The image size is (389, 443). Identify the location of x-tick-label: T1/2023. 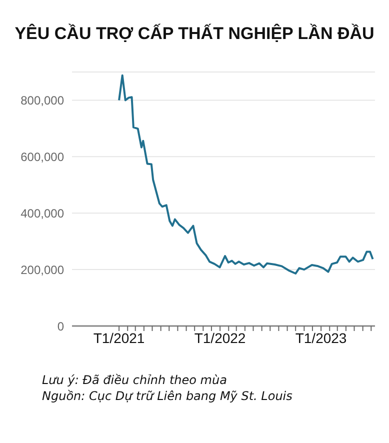
(321, 338).